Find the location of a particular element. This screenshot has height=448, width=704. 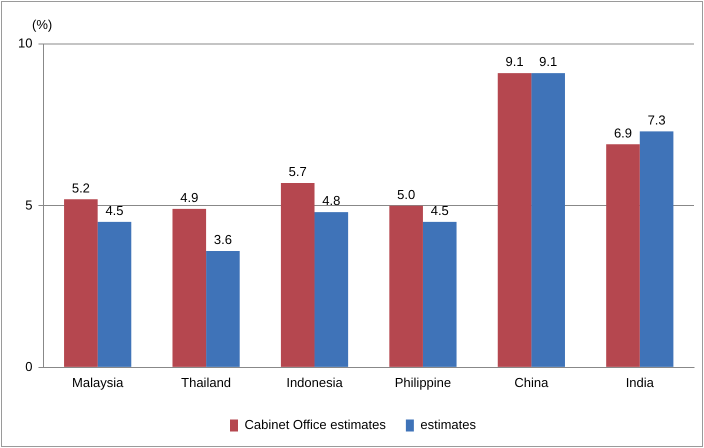

x-tick-label: Indonesia is located at coordinates (315, 382).